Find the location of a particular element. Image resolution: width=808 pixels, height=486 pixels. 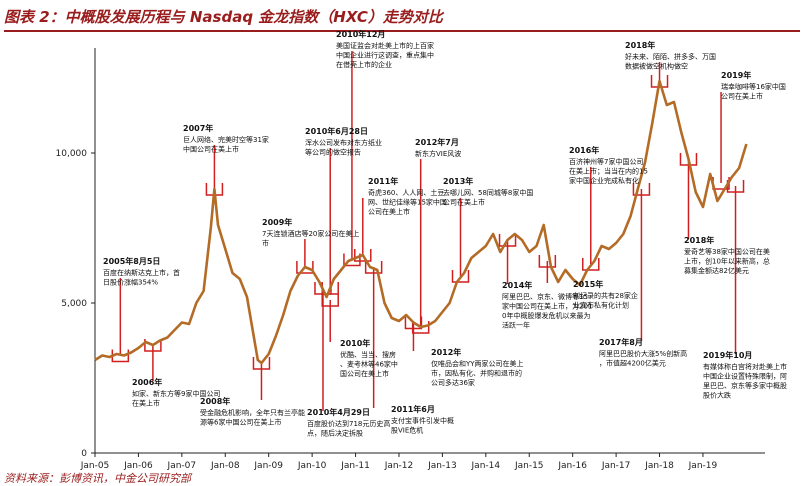

annotation-text: 浑水公司发布对东方纸业等公司的做空报告 is located at coordinates (343, 147).